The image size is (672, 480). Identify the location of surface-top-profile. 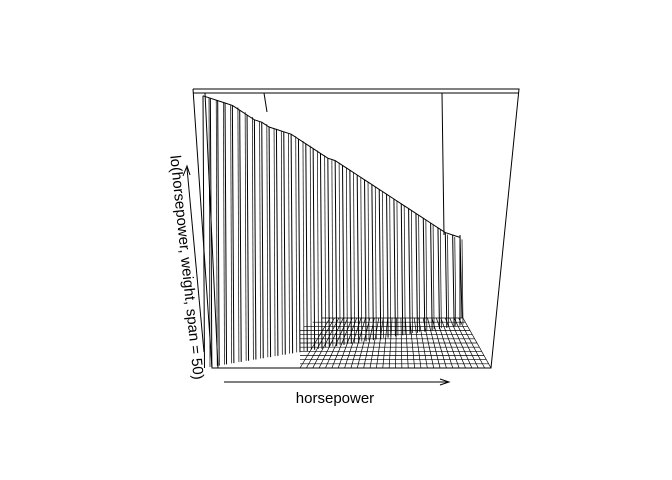
(331, 166).